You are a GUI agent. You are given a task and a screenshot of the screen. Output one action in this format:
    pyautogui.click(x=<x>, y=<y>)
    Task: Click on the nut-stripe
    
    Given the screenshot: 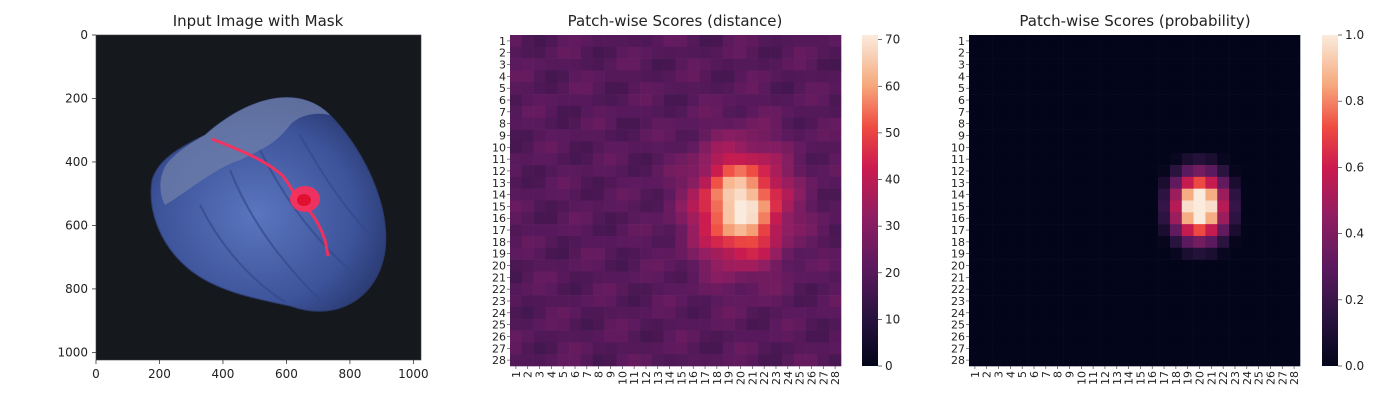 What is the action you would take?
    pyautogui.click(x=275, y=235)
    